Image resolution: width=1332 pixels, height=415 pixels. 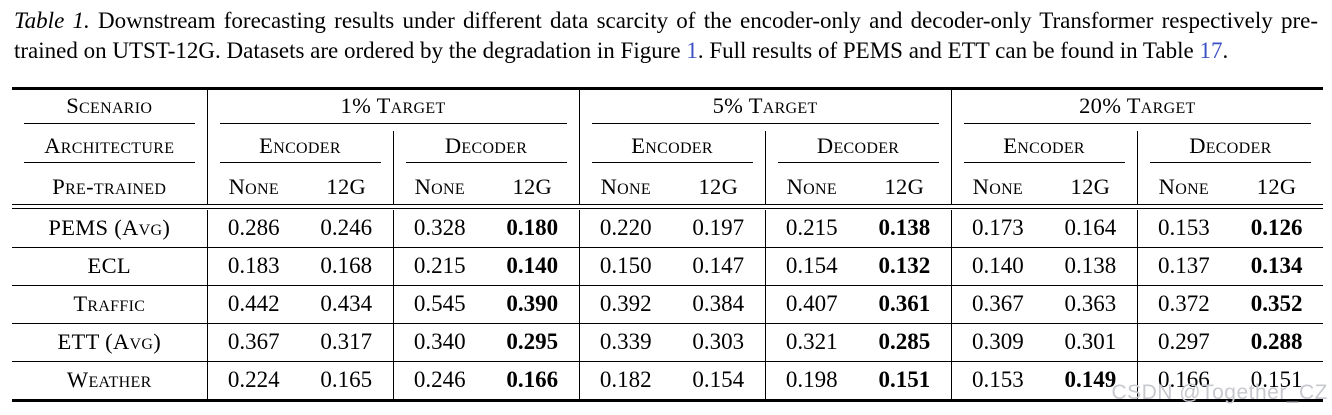 I want to click on value-cell: 0.390, so click(x=533, y=304).